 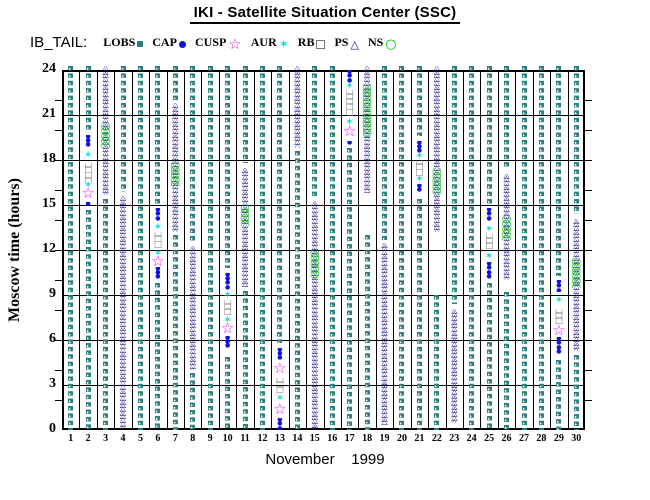 What do you see at coordinates (367, 438) in the screenshot?
I see `x-tick-label: 18` at bounding box center [367, 438].